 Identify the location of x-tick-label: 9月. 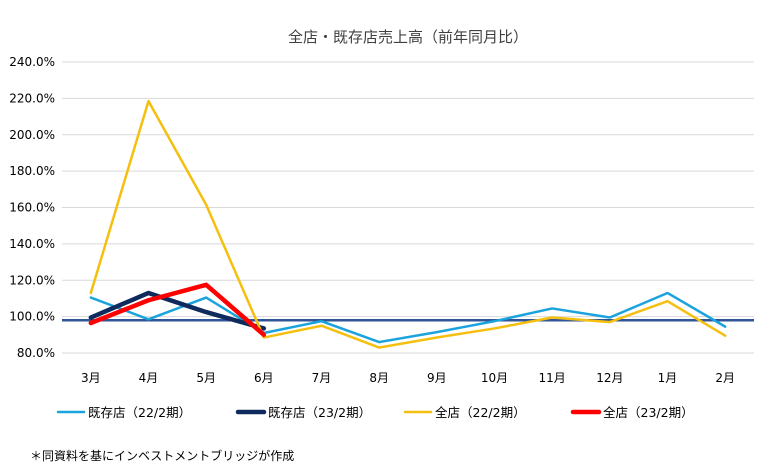
(437, 378).